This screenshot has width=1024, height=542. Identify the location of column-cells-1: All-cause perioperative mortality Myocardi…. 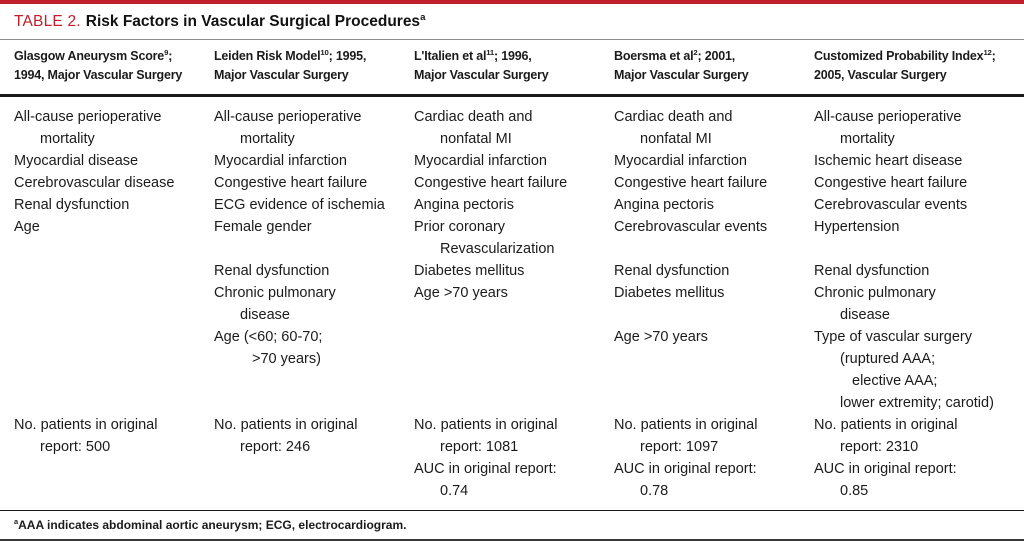
(314, 304).